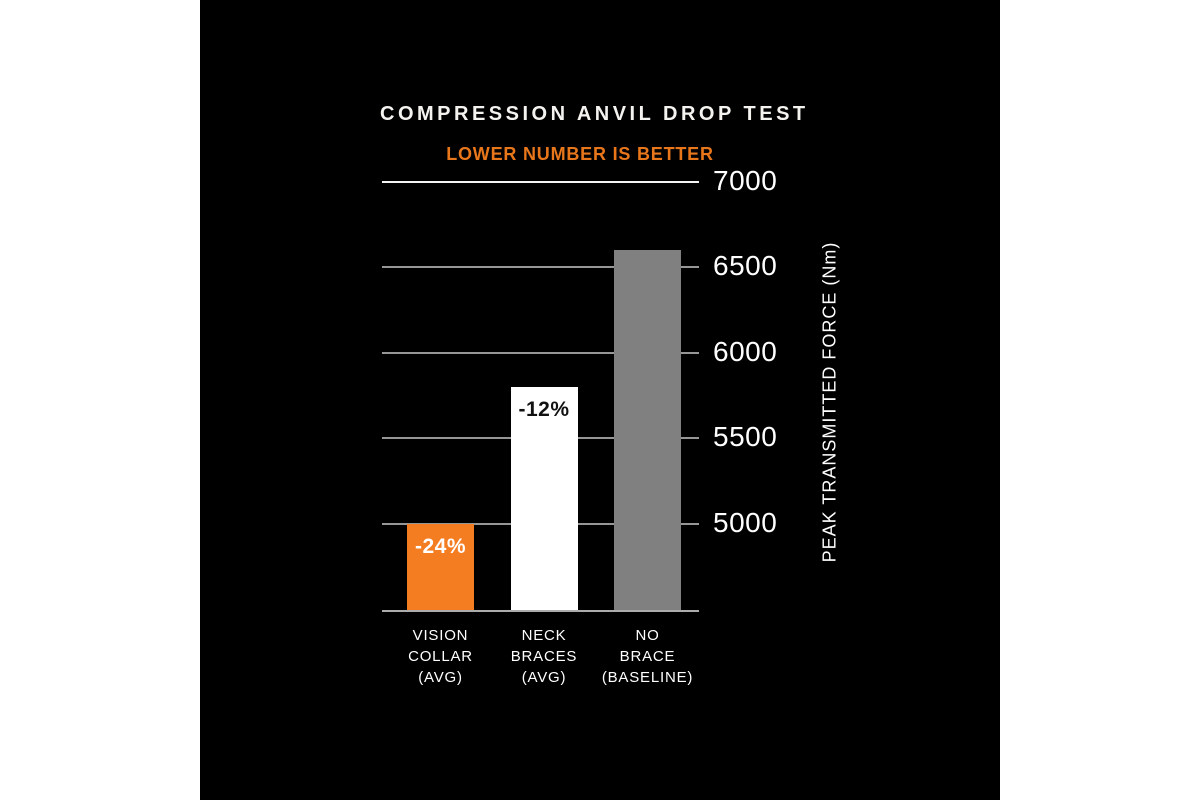  Describe the element at coordinates (647, 430) in the screenshot. I see `bar-no-brace-baseline` at that location.